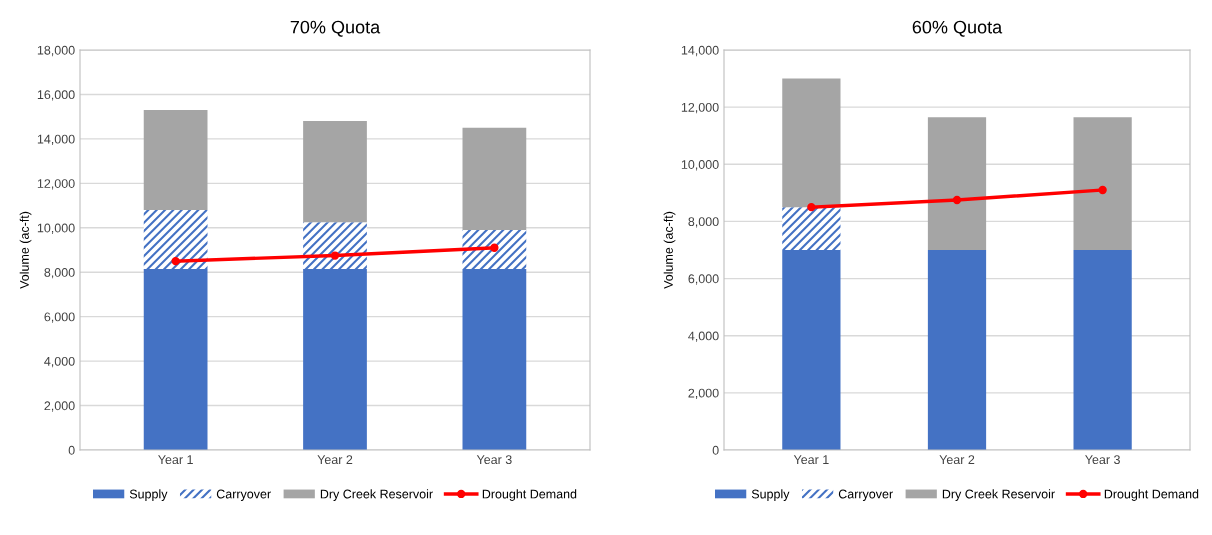 This screenshot has width=1212, height=535. I want to click on chart-title: 70% Quota, so click(335, 28).